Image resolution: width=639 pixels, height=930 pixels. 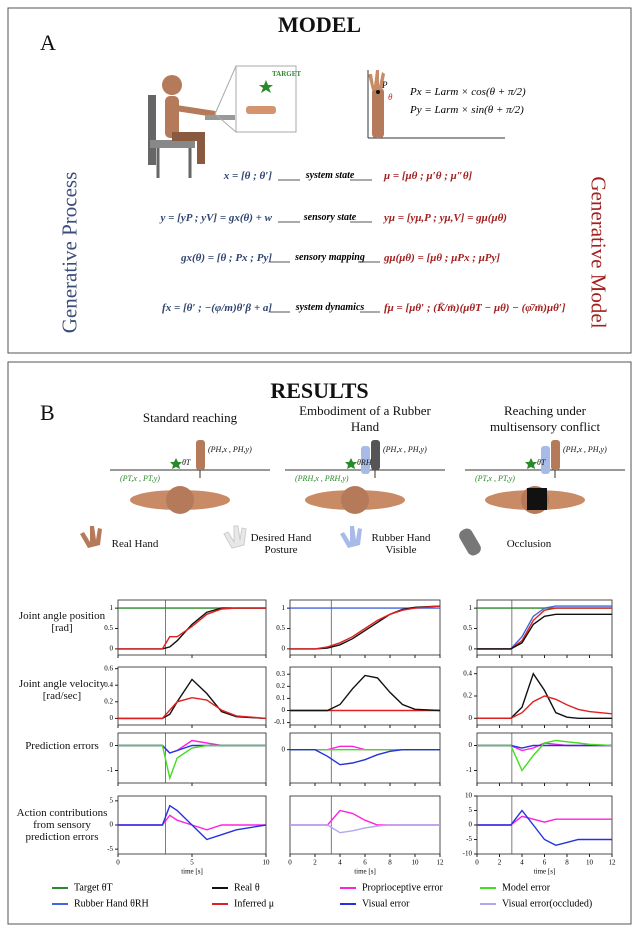 What do you see at coordinates (62, 621) in the screenshot?
I see `row-label: Joint angle position [rad]` at bounding box center [62, 621].